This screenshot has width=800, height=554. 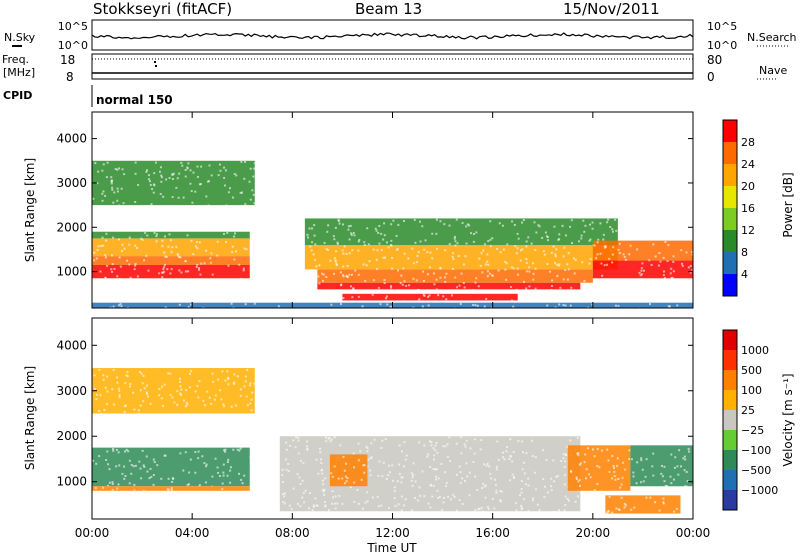 What do you see at coordinates (30, 210) in the screenshot?
I see `power-ylabel: Slant Range [km]` at bounding box center [30, 210].